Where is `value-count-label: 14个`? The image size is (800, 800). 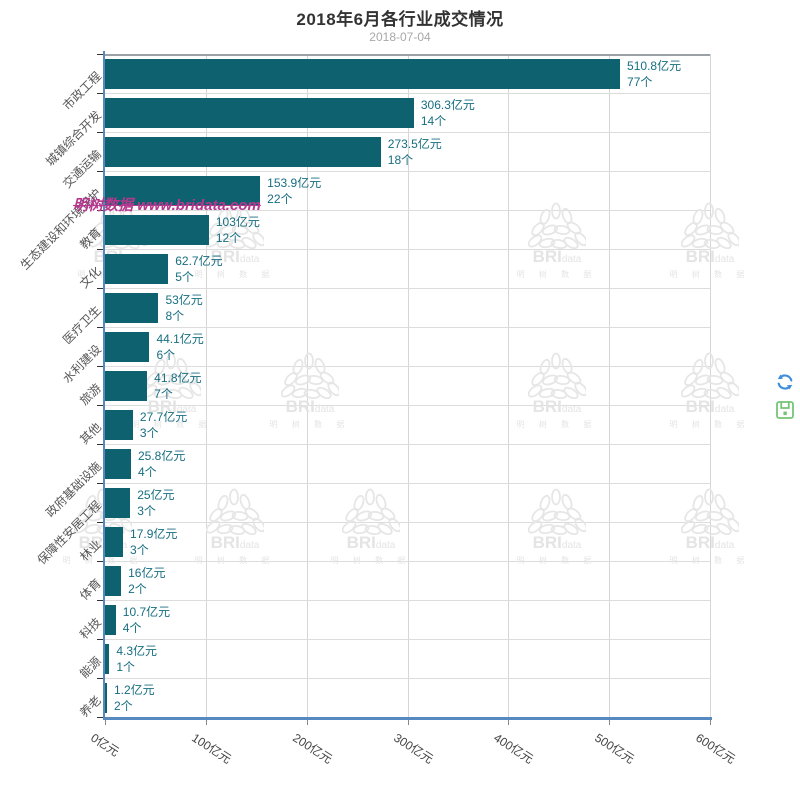
value-count-label: 14个 is located at coordinates (433, 121).